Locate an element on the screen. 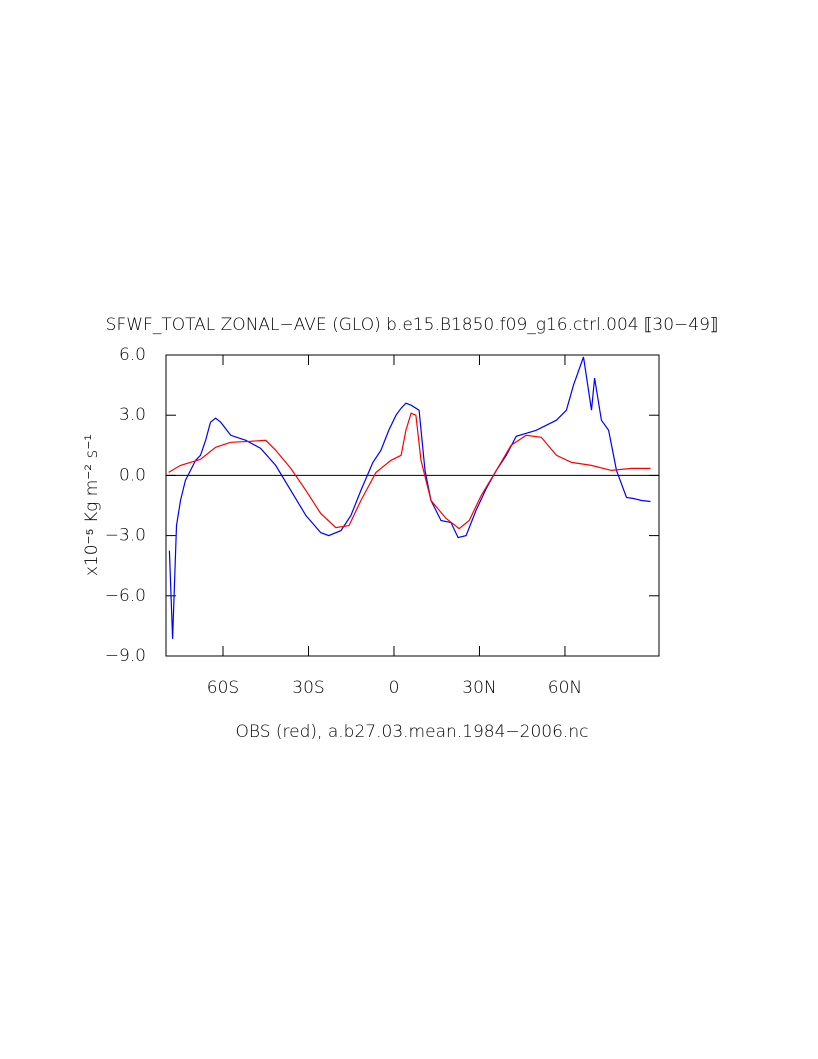  x-tick-label: 60N is located at coordinates (565, 688).